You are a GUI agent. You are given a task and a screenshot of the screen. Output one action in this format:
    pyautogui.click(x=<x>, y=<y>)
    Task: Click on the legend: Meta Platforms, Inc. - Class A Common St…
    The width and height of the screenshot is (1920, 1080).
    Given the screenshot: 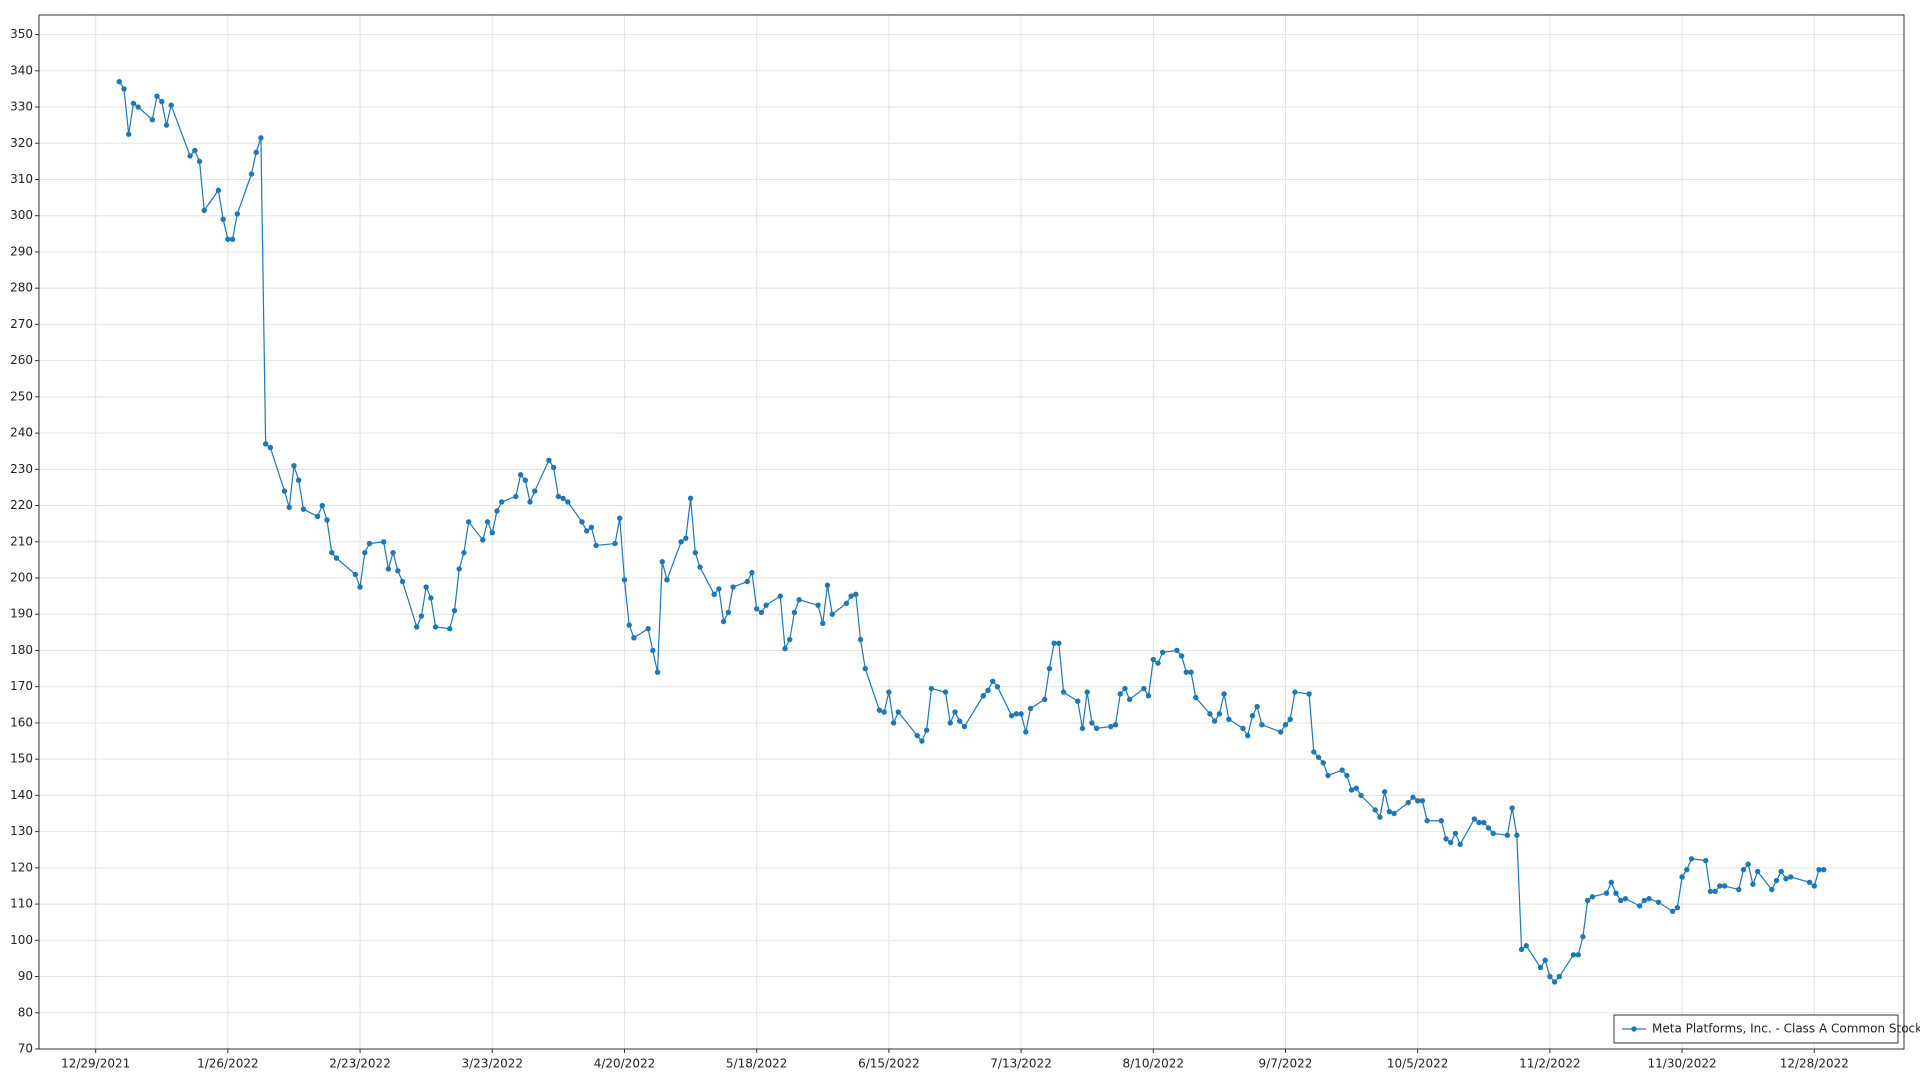 What is the action you would take?
    pyautogui.click(x=1766, y=1029)
    